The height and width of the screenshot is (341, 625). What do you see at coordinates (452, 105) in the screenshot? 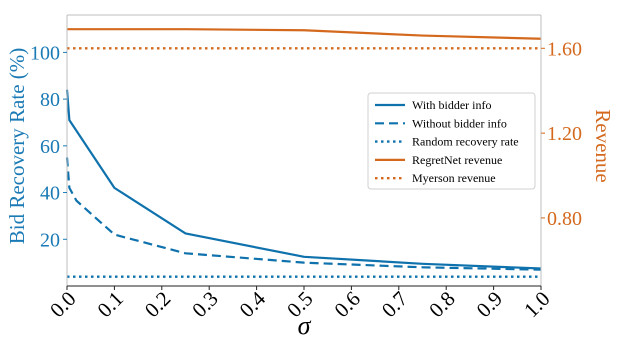
I see `legend-entry: With bidder info` at bounding box center [452, 105].